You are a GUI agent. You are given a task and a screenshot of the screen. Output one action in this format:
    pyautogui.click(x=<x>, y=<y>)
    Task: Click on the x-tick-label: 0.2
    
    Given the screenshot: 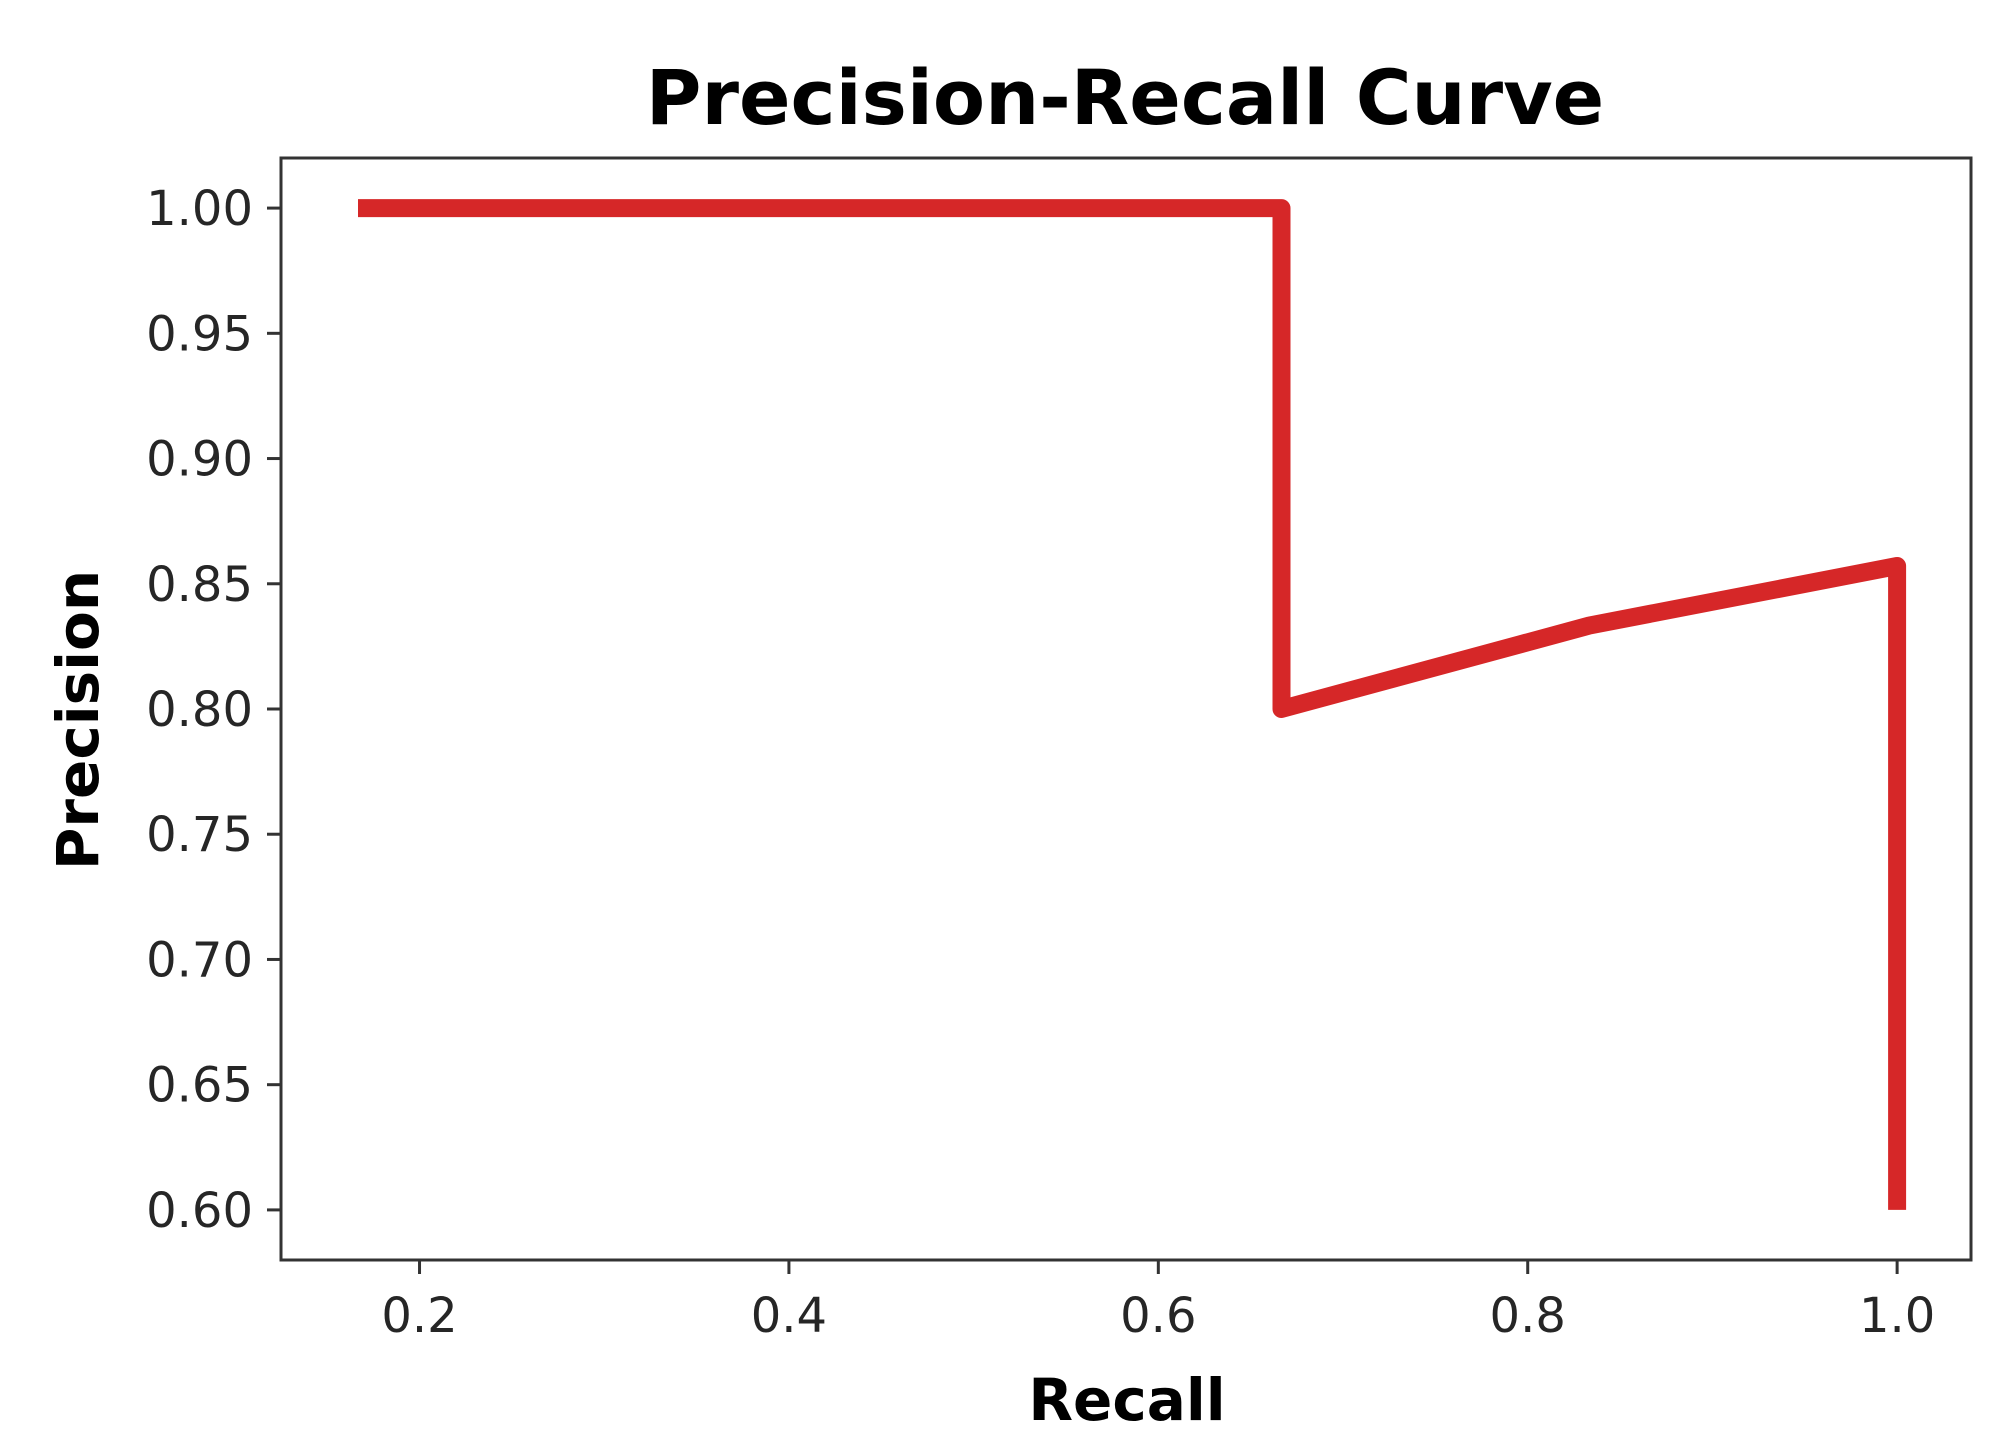 What is the action you would take?
    pyautogui.click(x=419, y=1316)
    